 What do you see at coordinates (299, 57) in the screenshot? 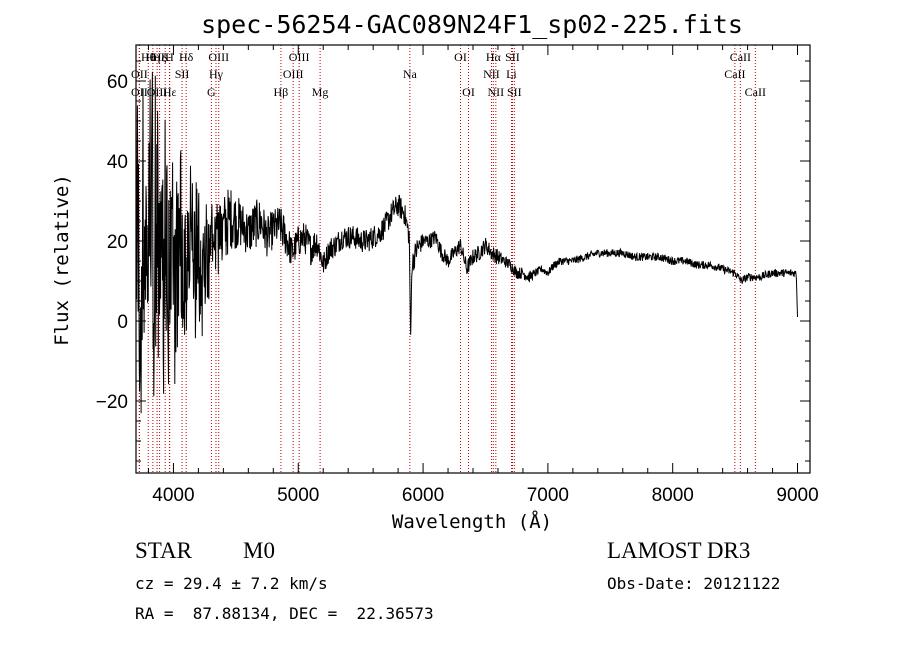
I see `line-label-16: OIII` at bounding box center [299, 57].